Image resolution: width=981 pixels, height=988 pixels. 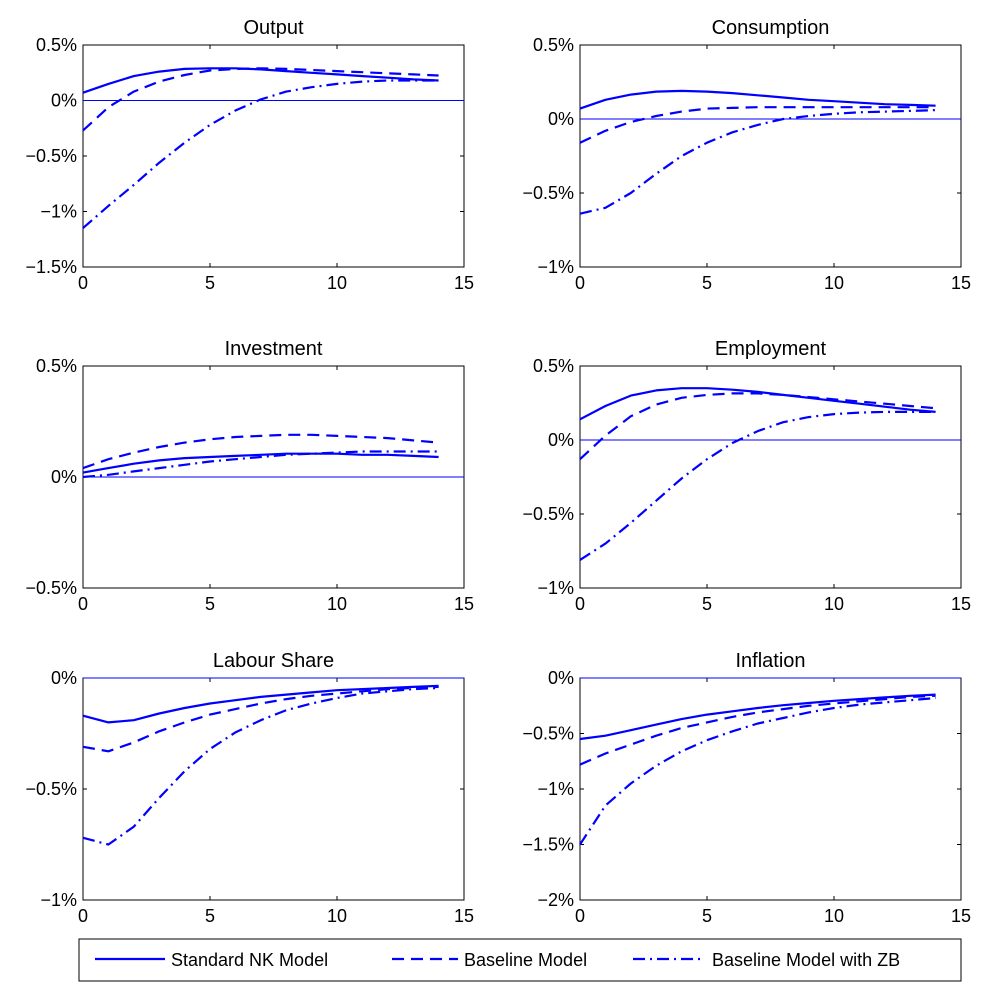 What do you see at coordinates (555, 900) in the screenshot?
I see `y-tick-label: −2%` at bounding box center [555, 900].